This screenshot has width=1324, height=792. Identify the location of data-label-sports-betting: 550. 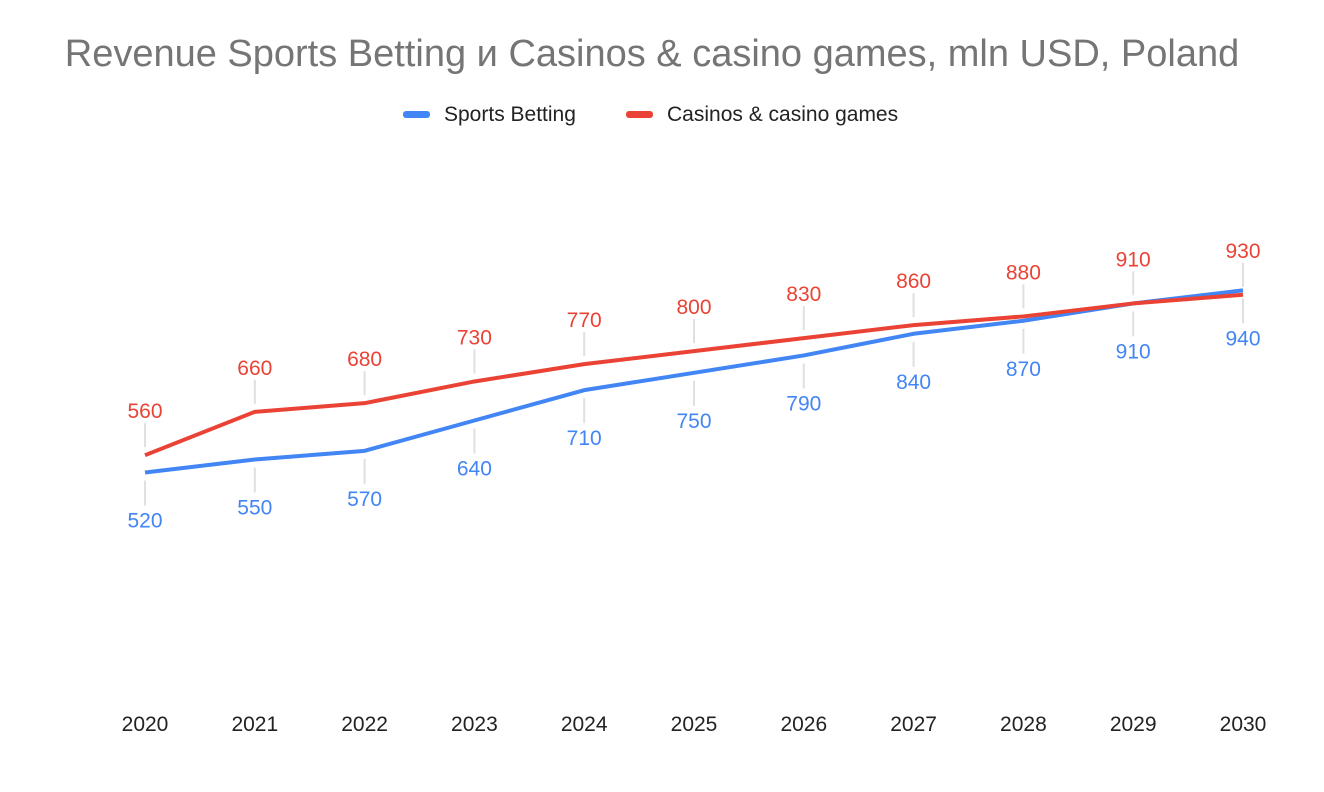
(254, 508).